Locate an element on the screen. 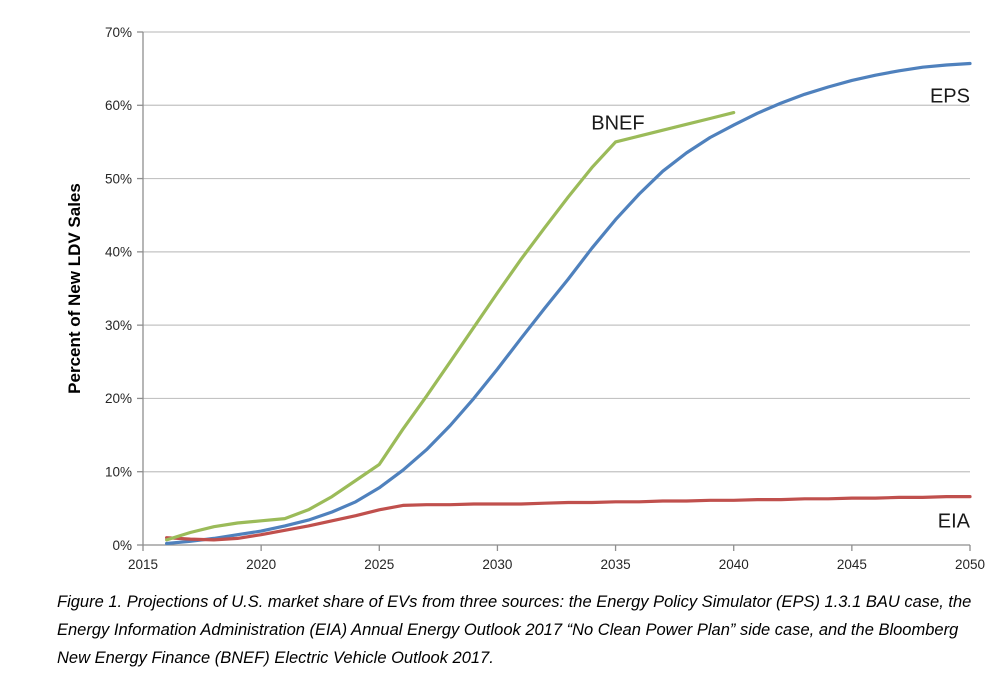 Image resolution: width=1003 pixels, height=683 pixels. x-tick-label: 2015 is located at coordinates (143, 564).